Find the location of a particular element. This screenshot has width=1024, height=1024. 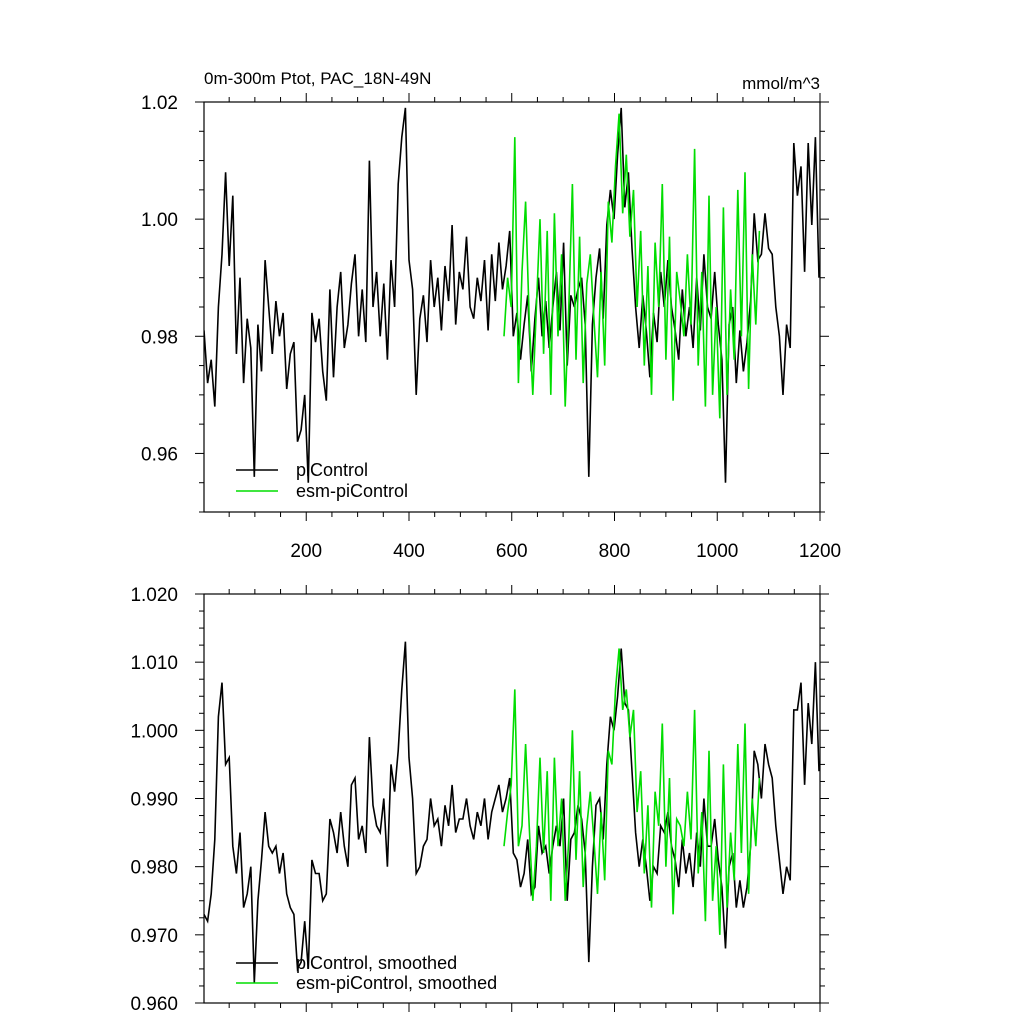

legend-label-bottom-1: esm-piControl, smoothed is located at coordinates (396, 983).